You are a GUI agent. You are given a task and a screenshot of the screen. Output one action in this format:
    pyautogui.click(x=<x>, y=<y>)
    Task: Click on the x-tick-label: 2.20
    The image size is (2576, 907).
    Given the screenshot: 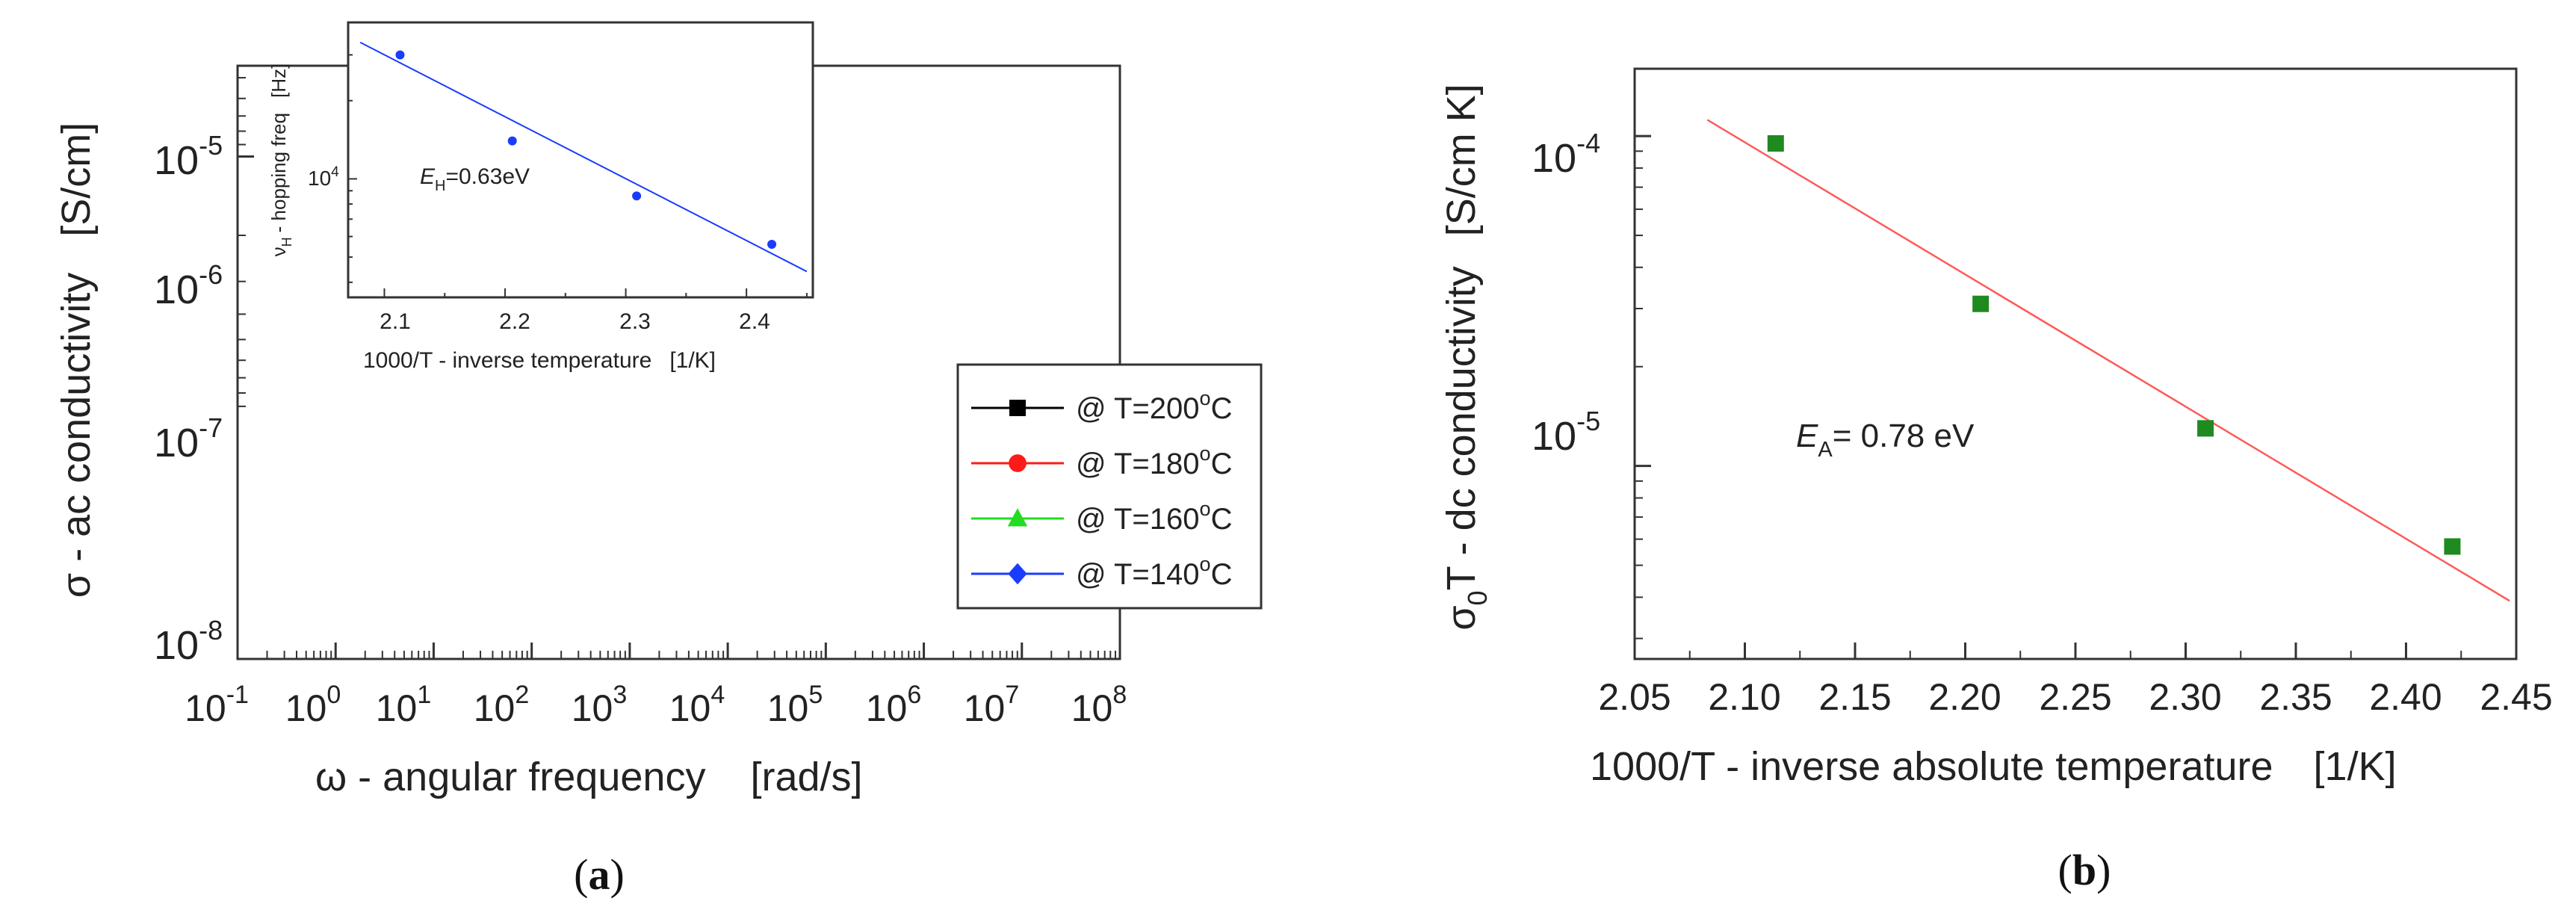 What is the action you would take?
    pyautogui.click(x=1964, y=697)
    